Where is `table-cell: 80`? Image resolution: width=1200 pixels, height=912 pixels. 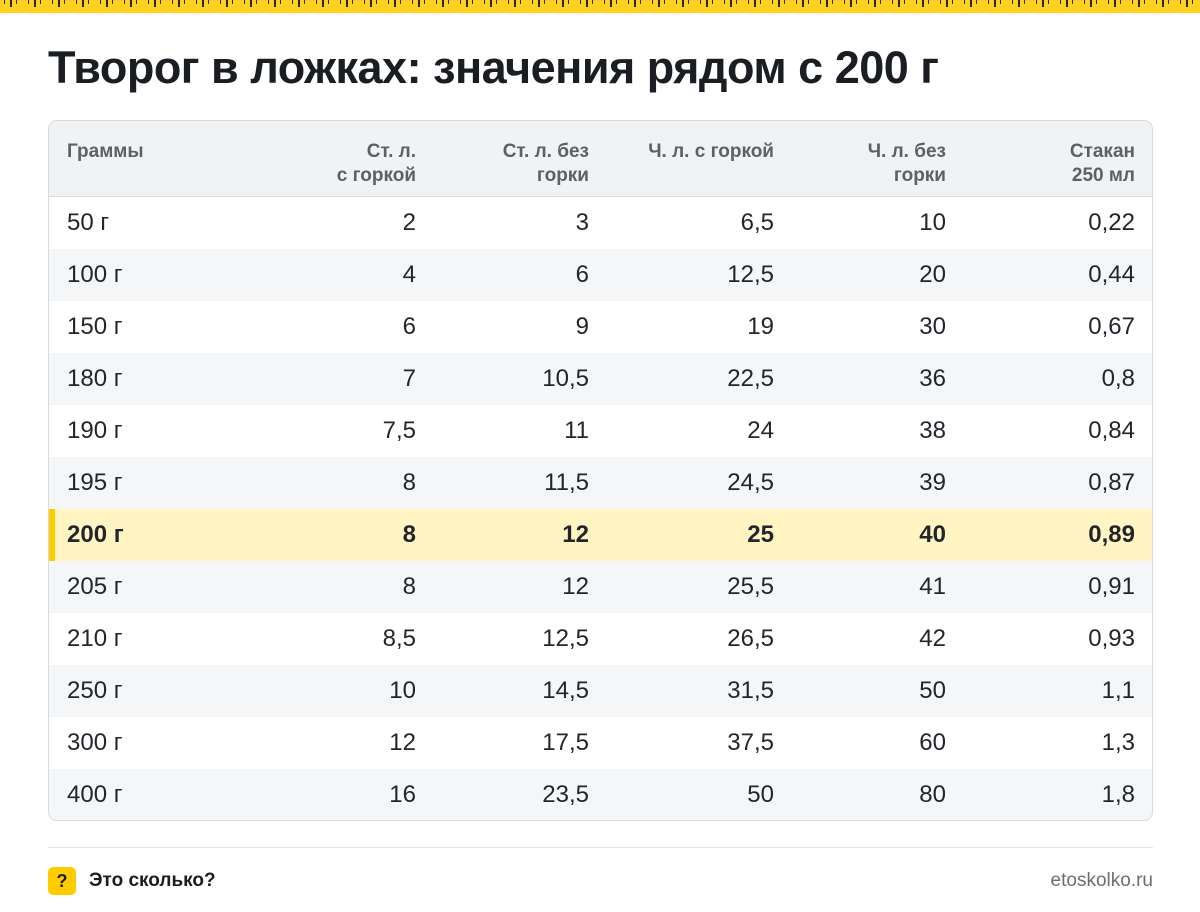 table-cell: 80 is located at coordinates (932, 794).